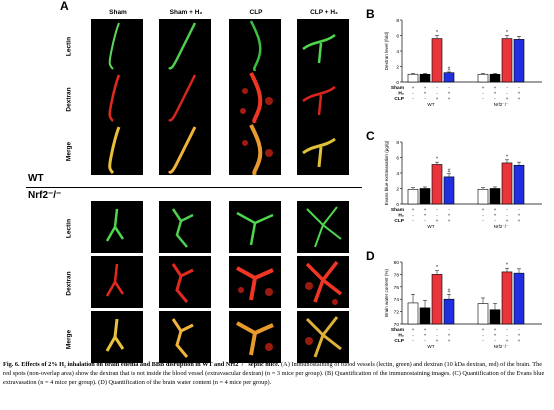 The width and height of the screenshot is (554, 410). Describe the element at coordinates (117, 149) in the screenshot. I see `micrograph-wt-merge-sham` at that location.